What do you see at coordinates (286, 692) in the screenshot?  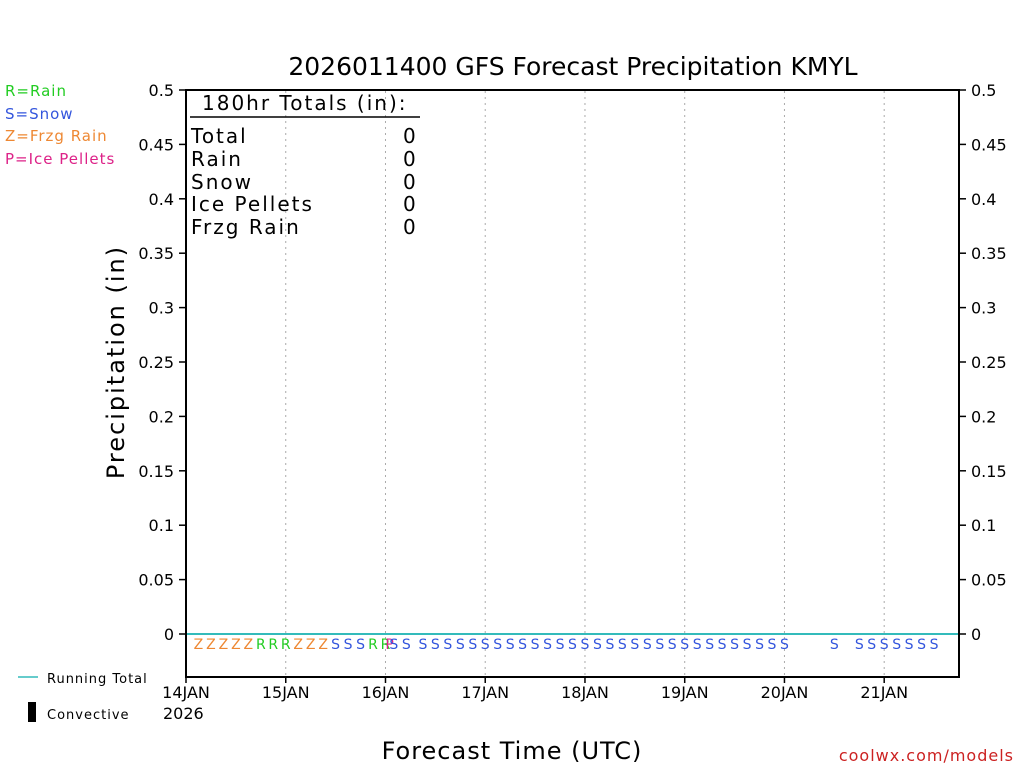 I see `x-tick-label: 15JAN` at bounding box center [286, 692].